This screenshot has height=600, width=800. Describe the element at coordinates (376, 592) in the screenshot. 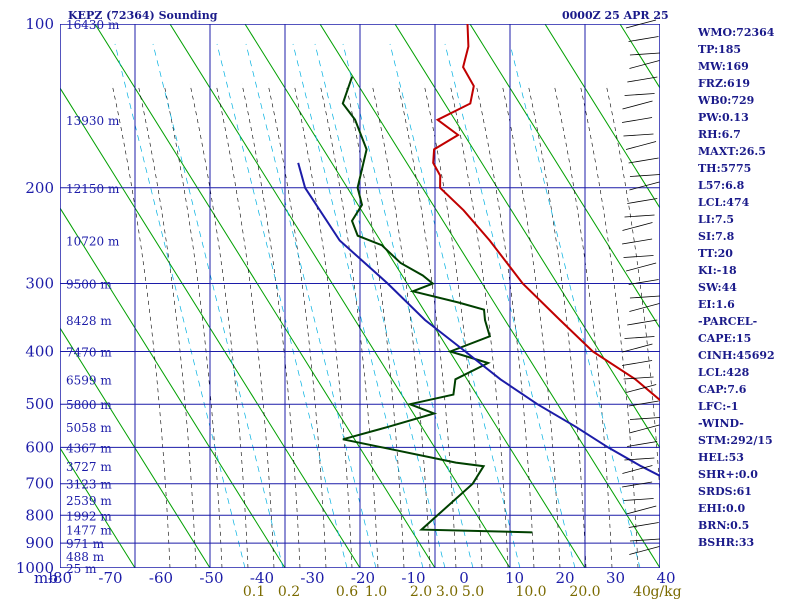

I see `mixing-ratio-label: 1.0` at that location.